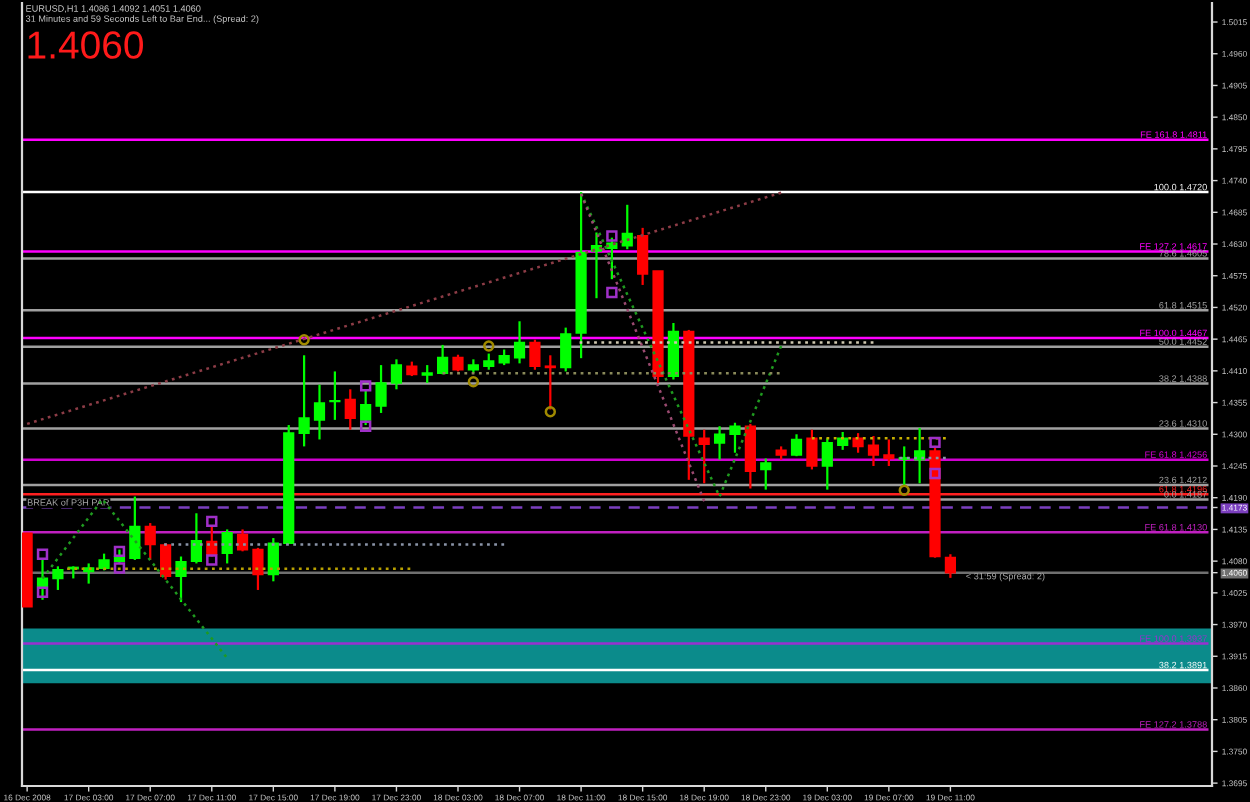  Describe the element at coordinates (85, 45) in the screenshot. I see `annotation: 1.4060` at that location.